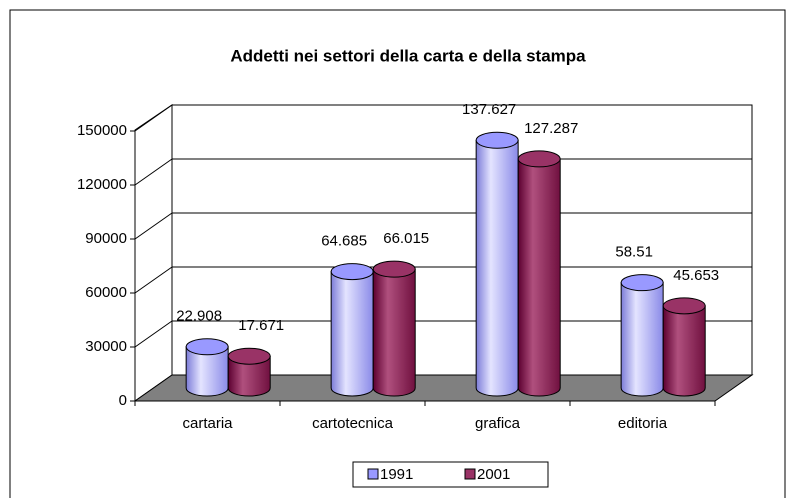 This screenshot has width=794, height=498. I want to click on legend, so click(450, 474).